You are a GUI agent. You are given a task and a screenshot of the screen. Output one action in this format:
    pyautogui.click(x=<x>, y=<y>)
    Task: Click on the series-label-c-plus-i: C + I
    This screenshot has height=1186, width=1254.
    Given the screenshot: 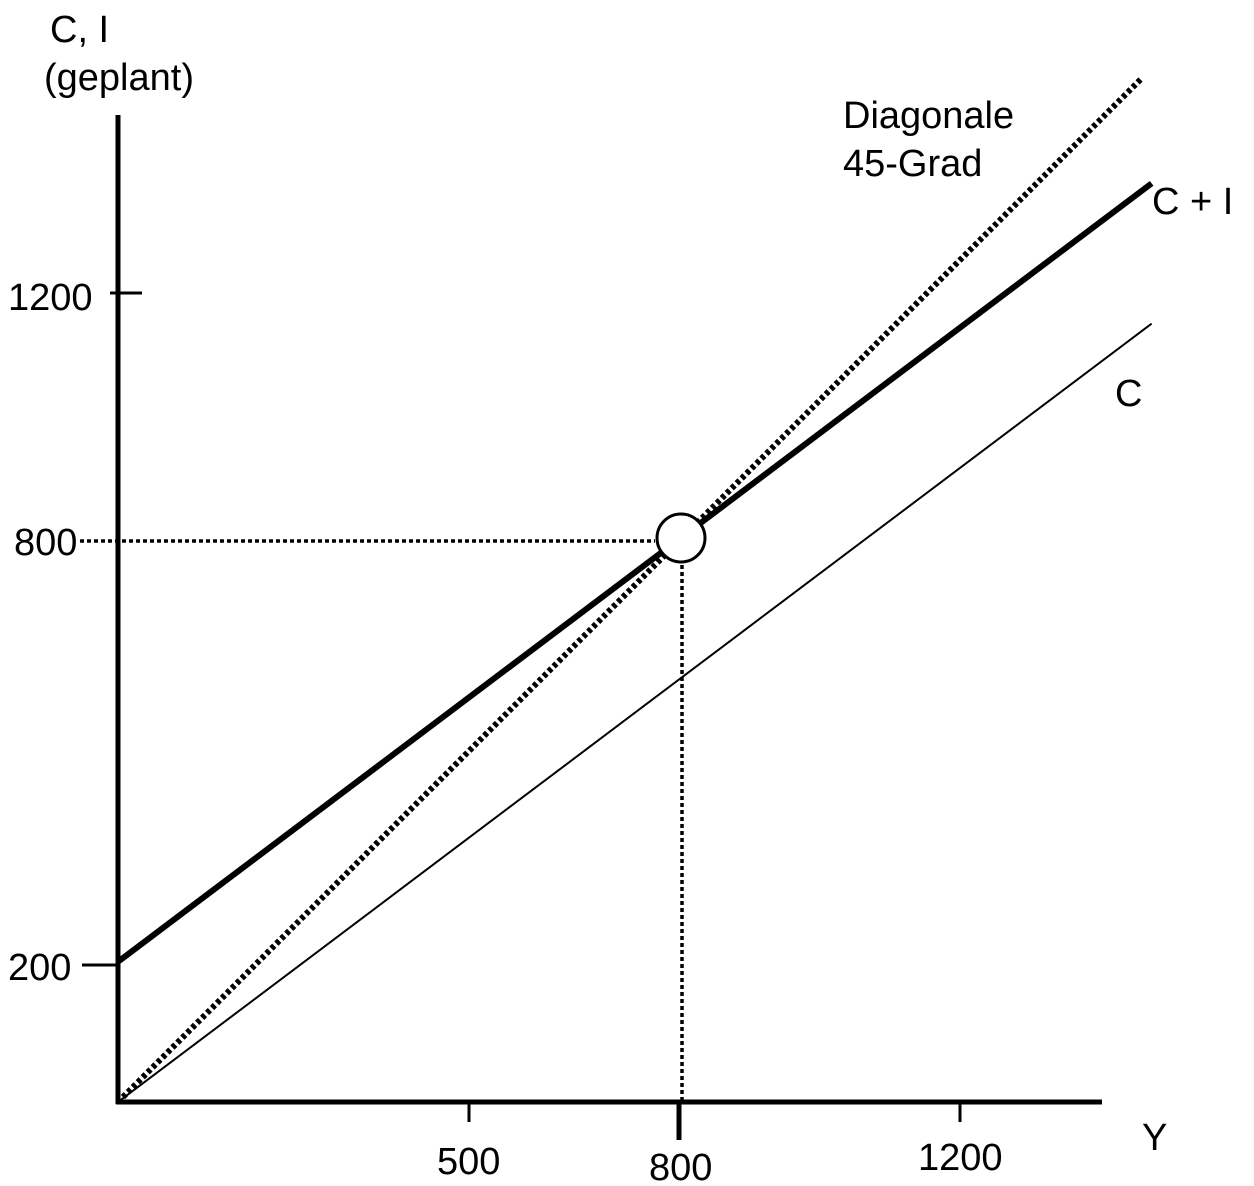 What is the action you would take?
    pyautogui.click(x=1192, y=202)
    